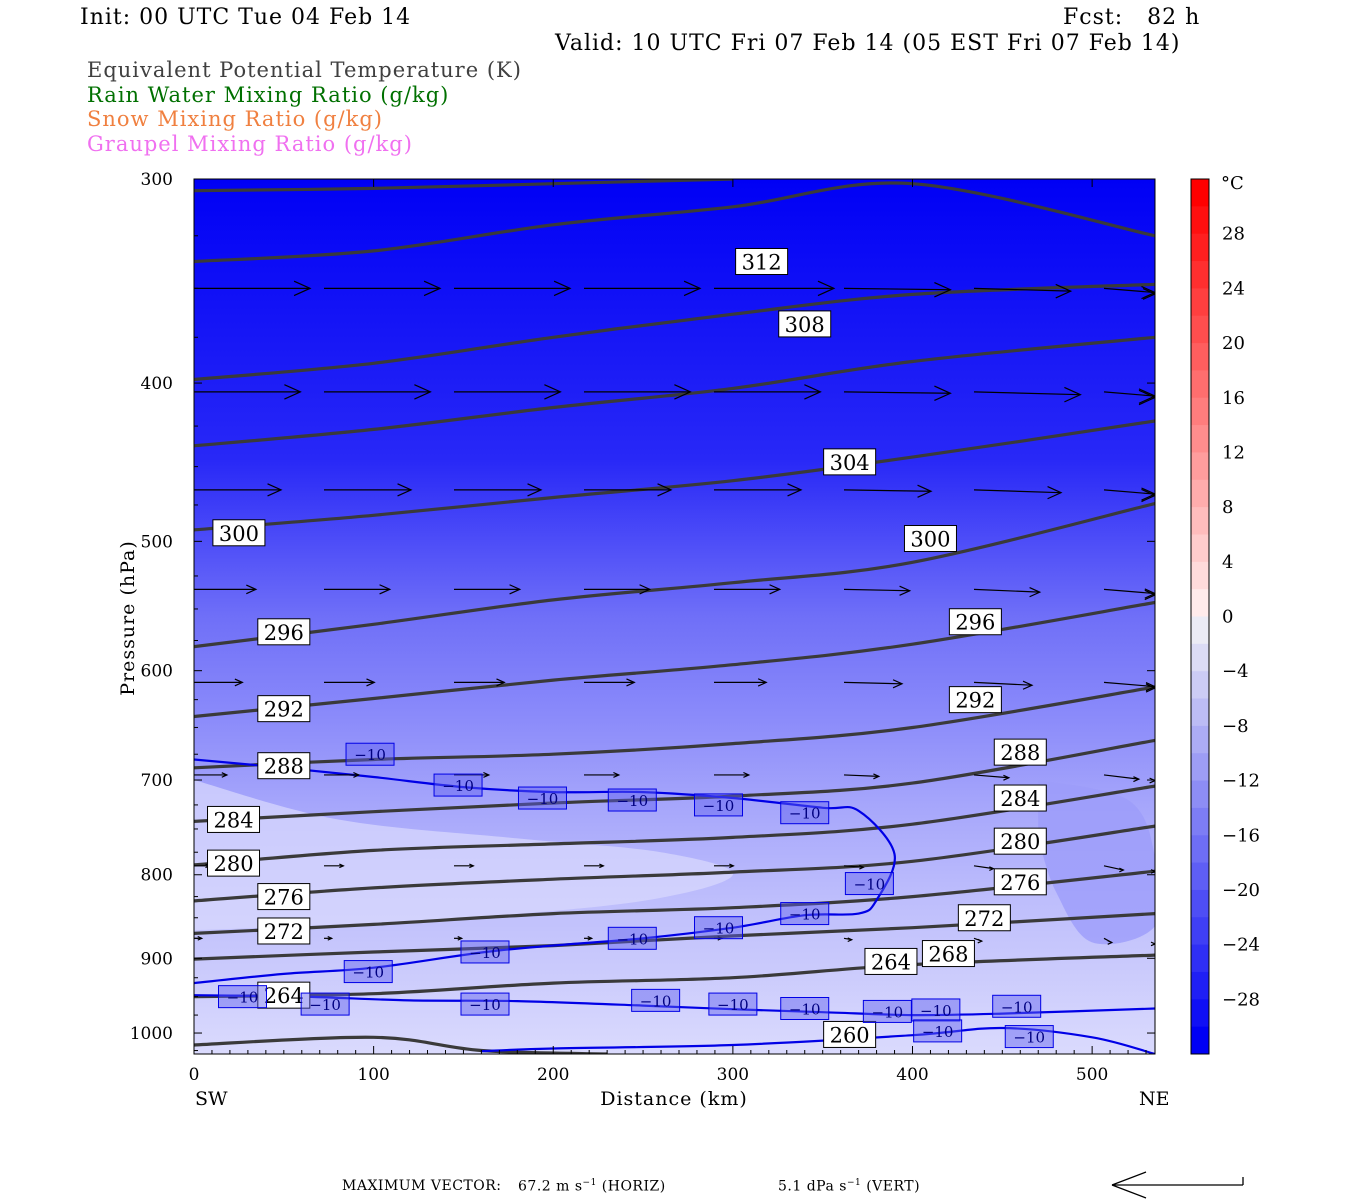 Image resolution: width=1350 pixels, height=1200 pixels. I want to click on legend-rain-water: Rain Water Mixing Ratio (g/kg), so click(268, 95).